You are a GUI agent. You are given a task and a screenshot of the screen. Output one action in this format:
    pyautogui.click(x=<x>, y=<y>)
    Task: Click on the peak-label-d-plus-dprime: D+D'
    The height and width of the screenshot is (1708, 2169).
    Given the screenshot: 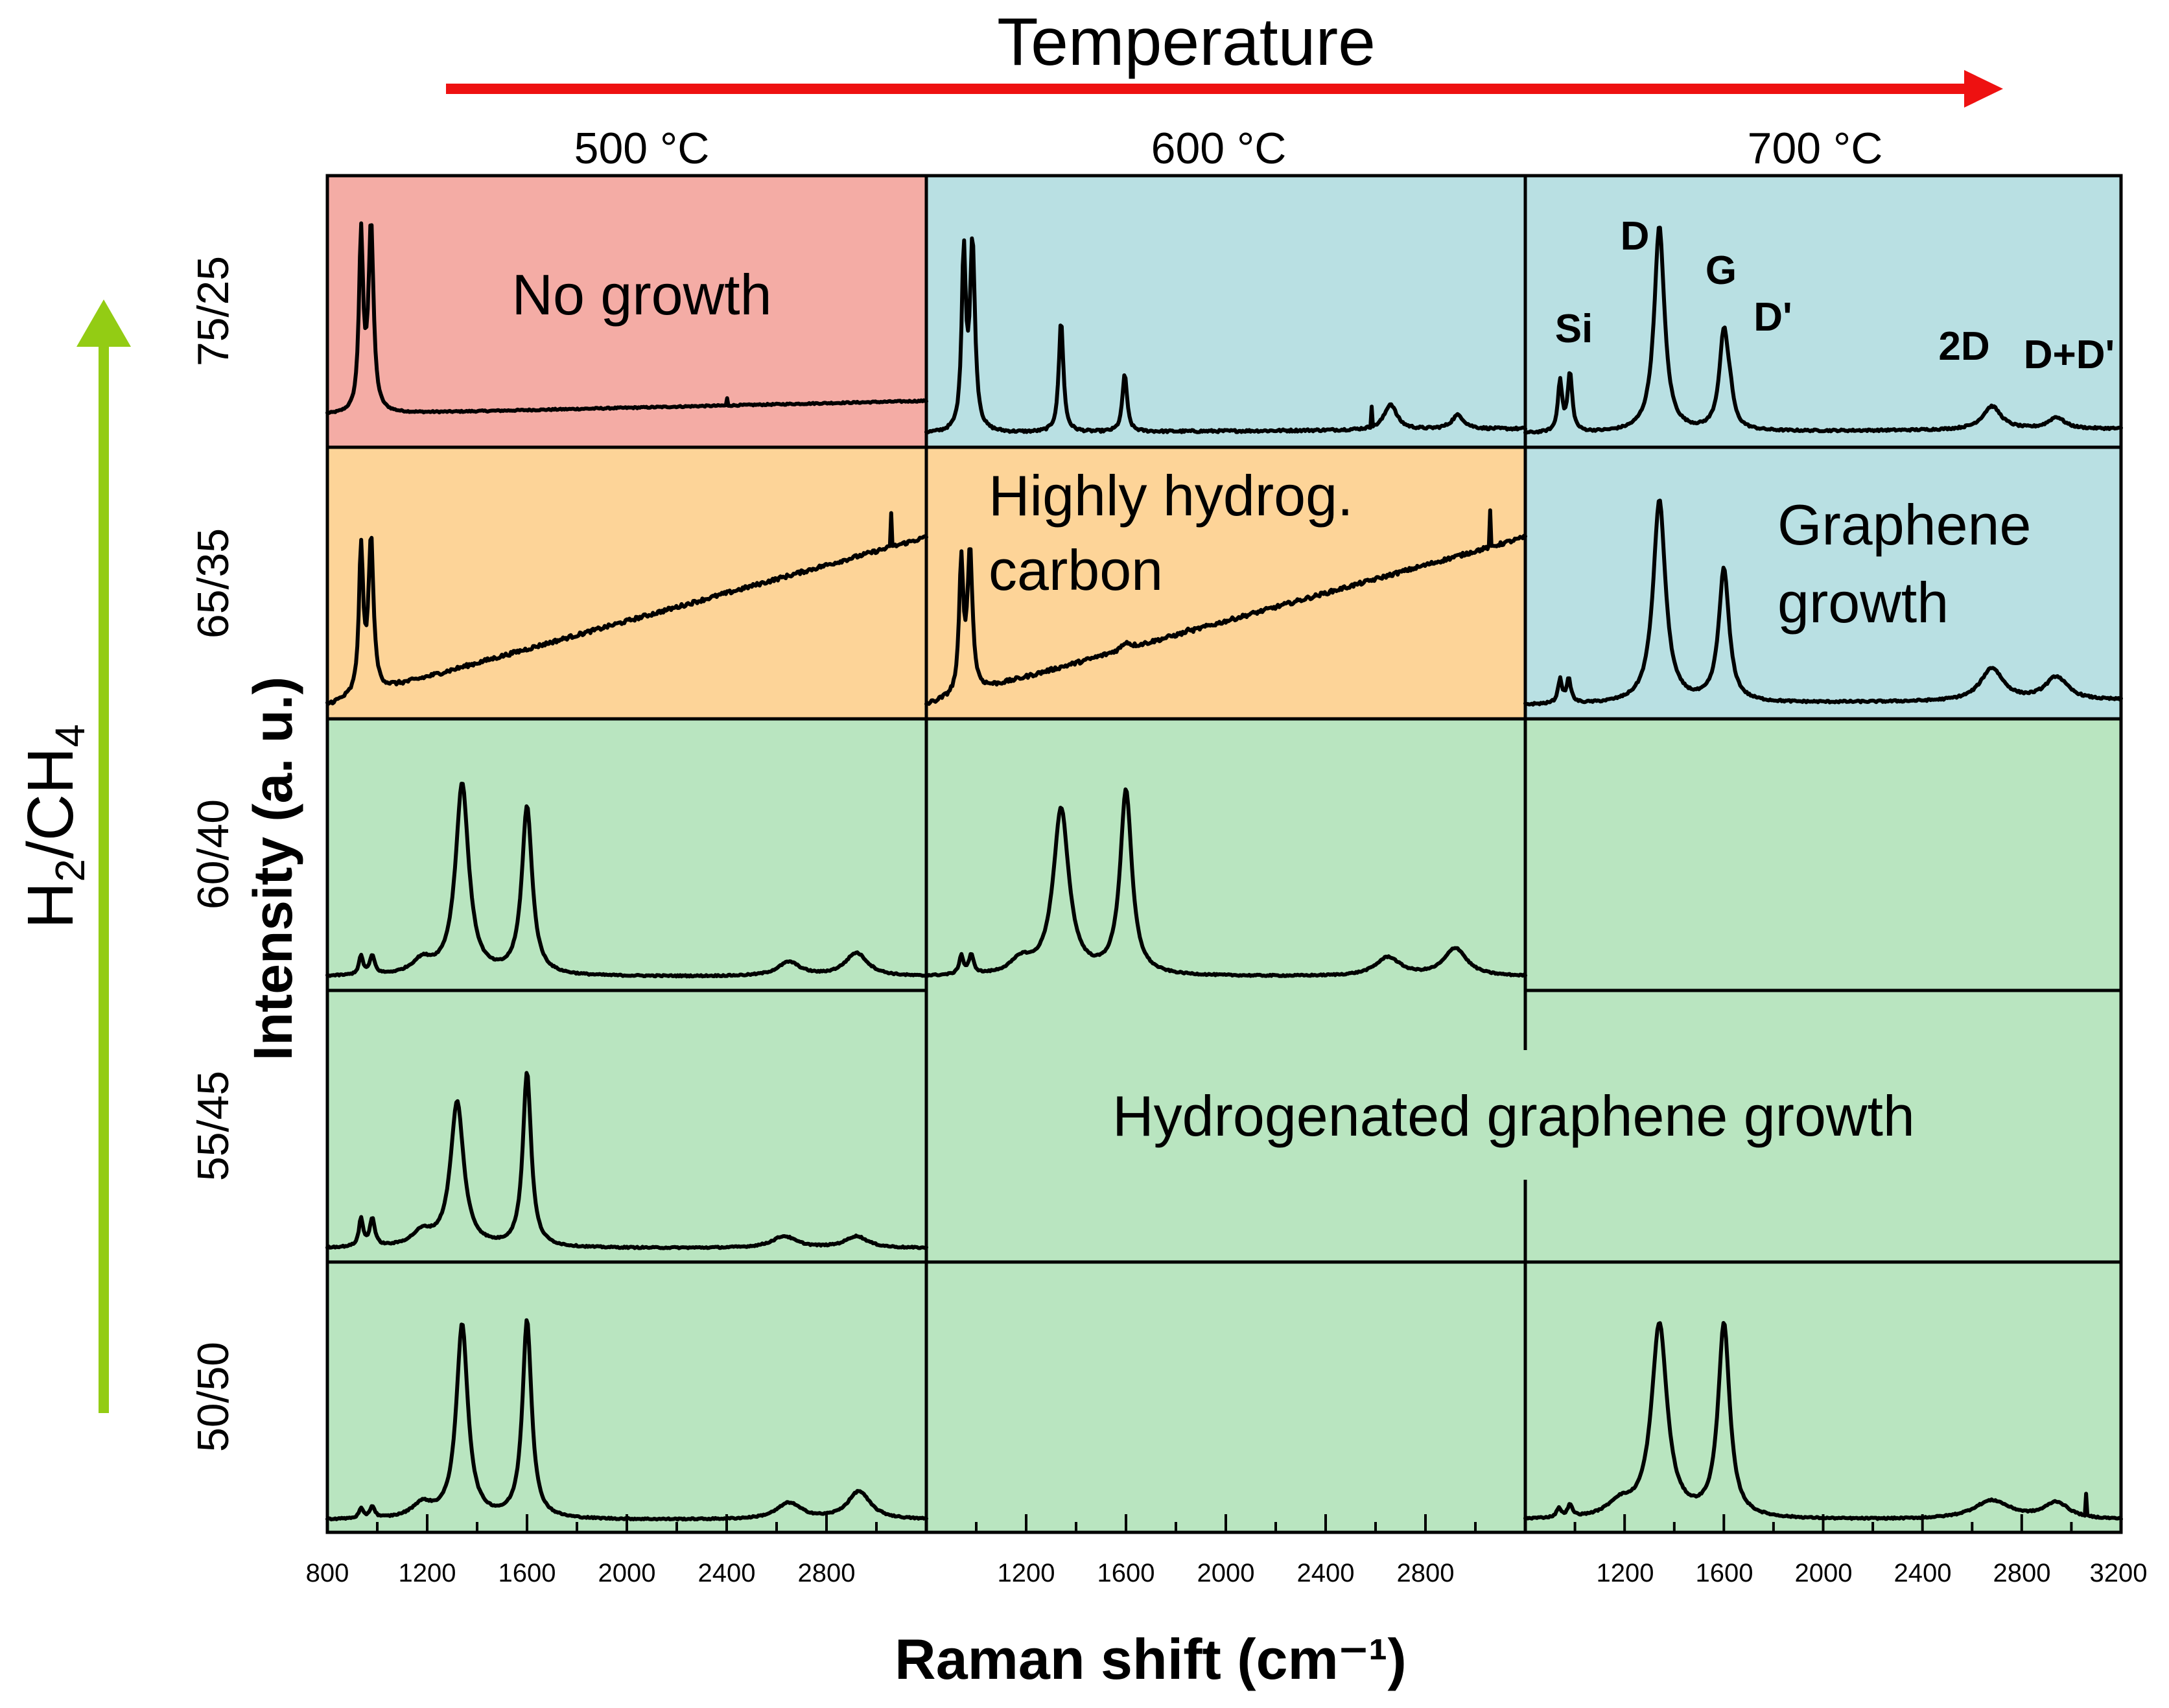 What is the action you would take?
    pyautogui.click(x=2070, y=355)
    